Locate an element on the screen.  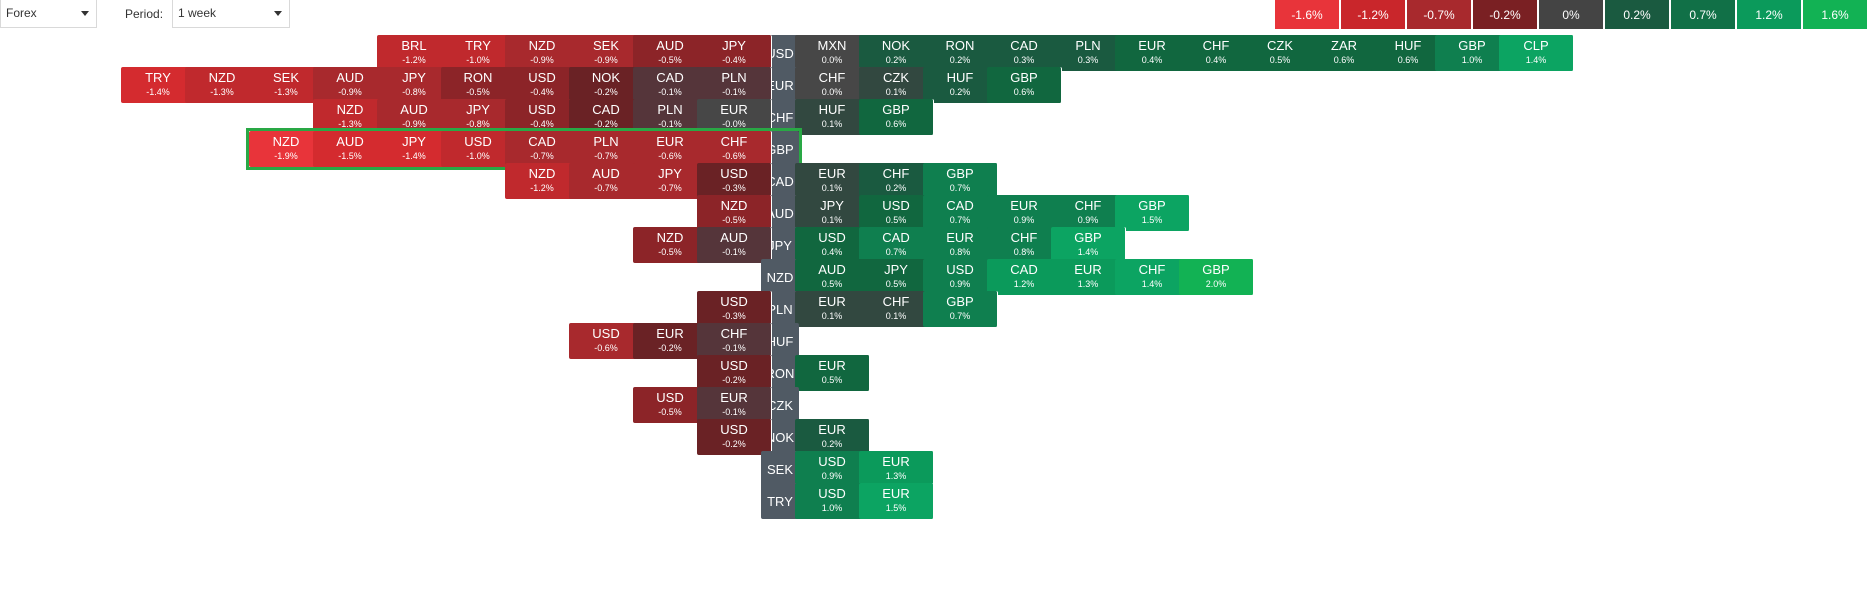
pair-tile: PLN -0.7% is located at coordinates (606, 149).